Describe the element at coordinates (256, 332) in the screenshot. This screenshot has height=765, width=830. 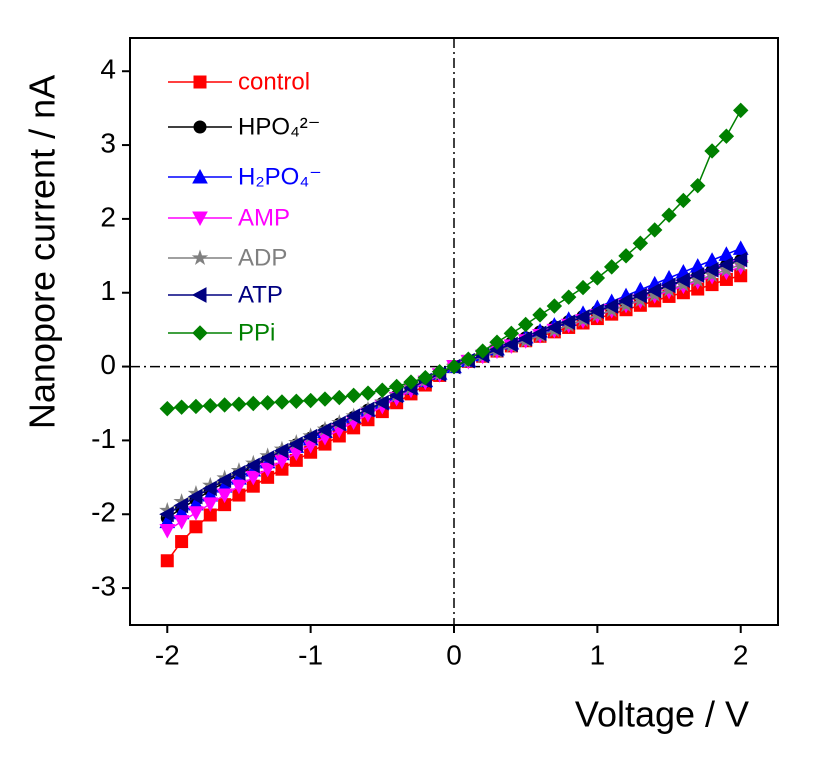
I see `legend-label: PPi` at that location.